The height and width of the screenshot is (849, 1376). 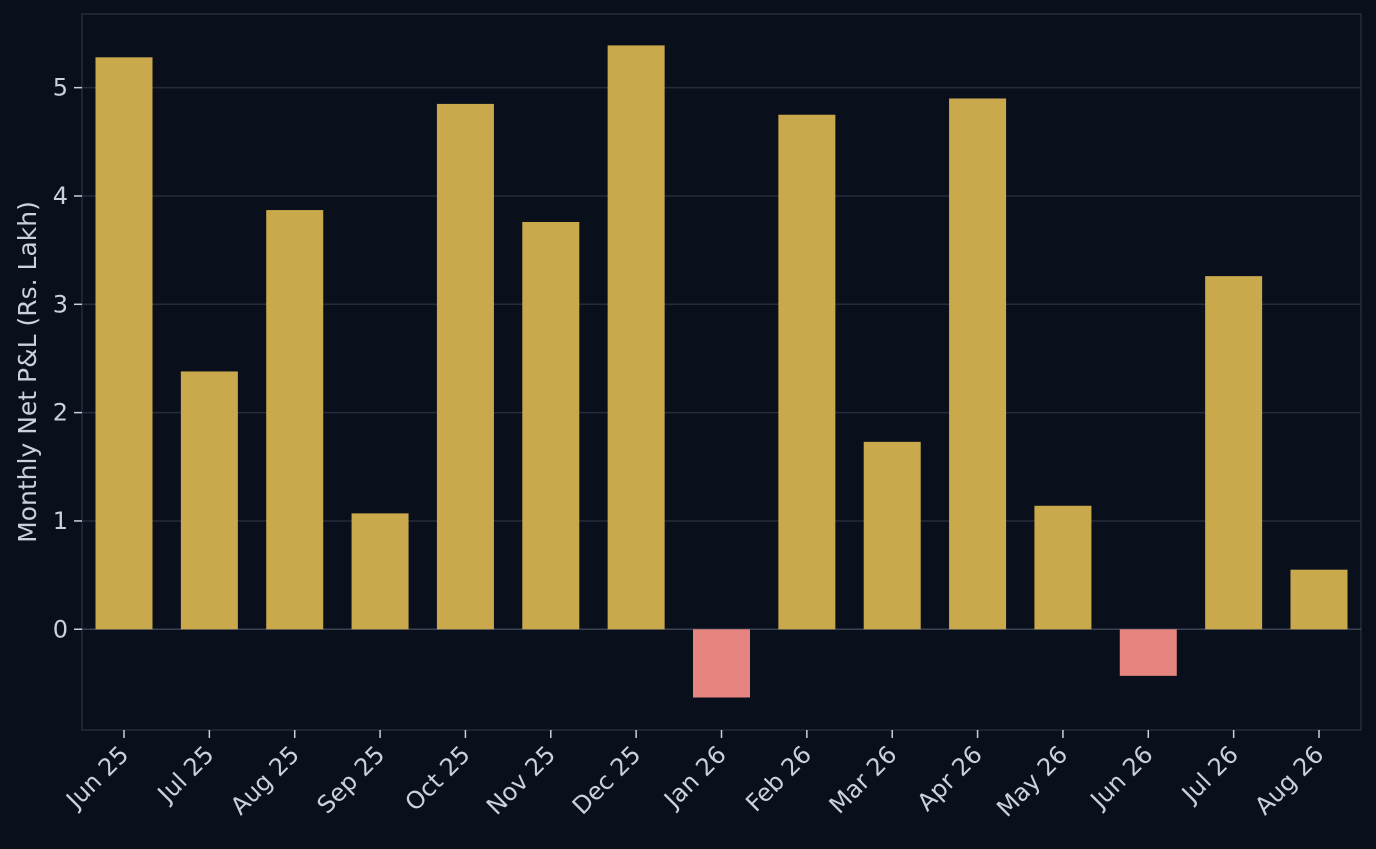 What do you see at coordinates (863, 779) in the screenshot?
I see `x-tick-label: Mar 26` at bounding box center [863, 779].